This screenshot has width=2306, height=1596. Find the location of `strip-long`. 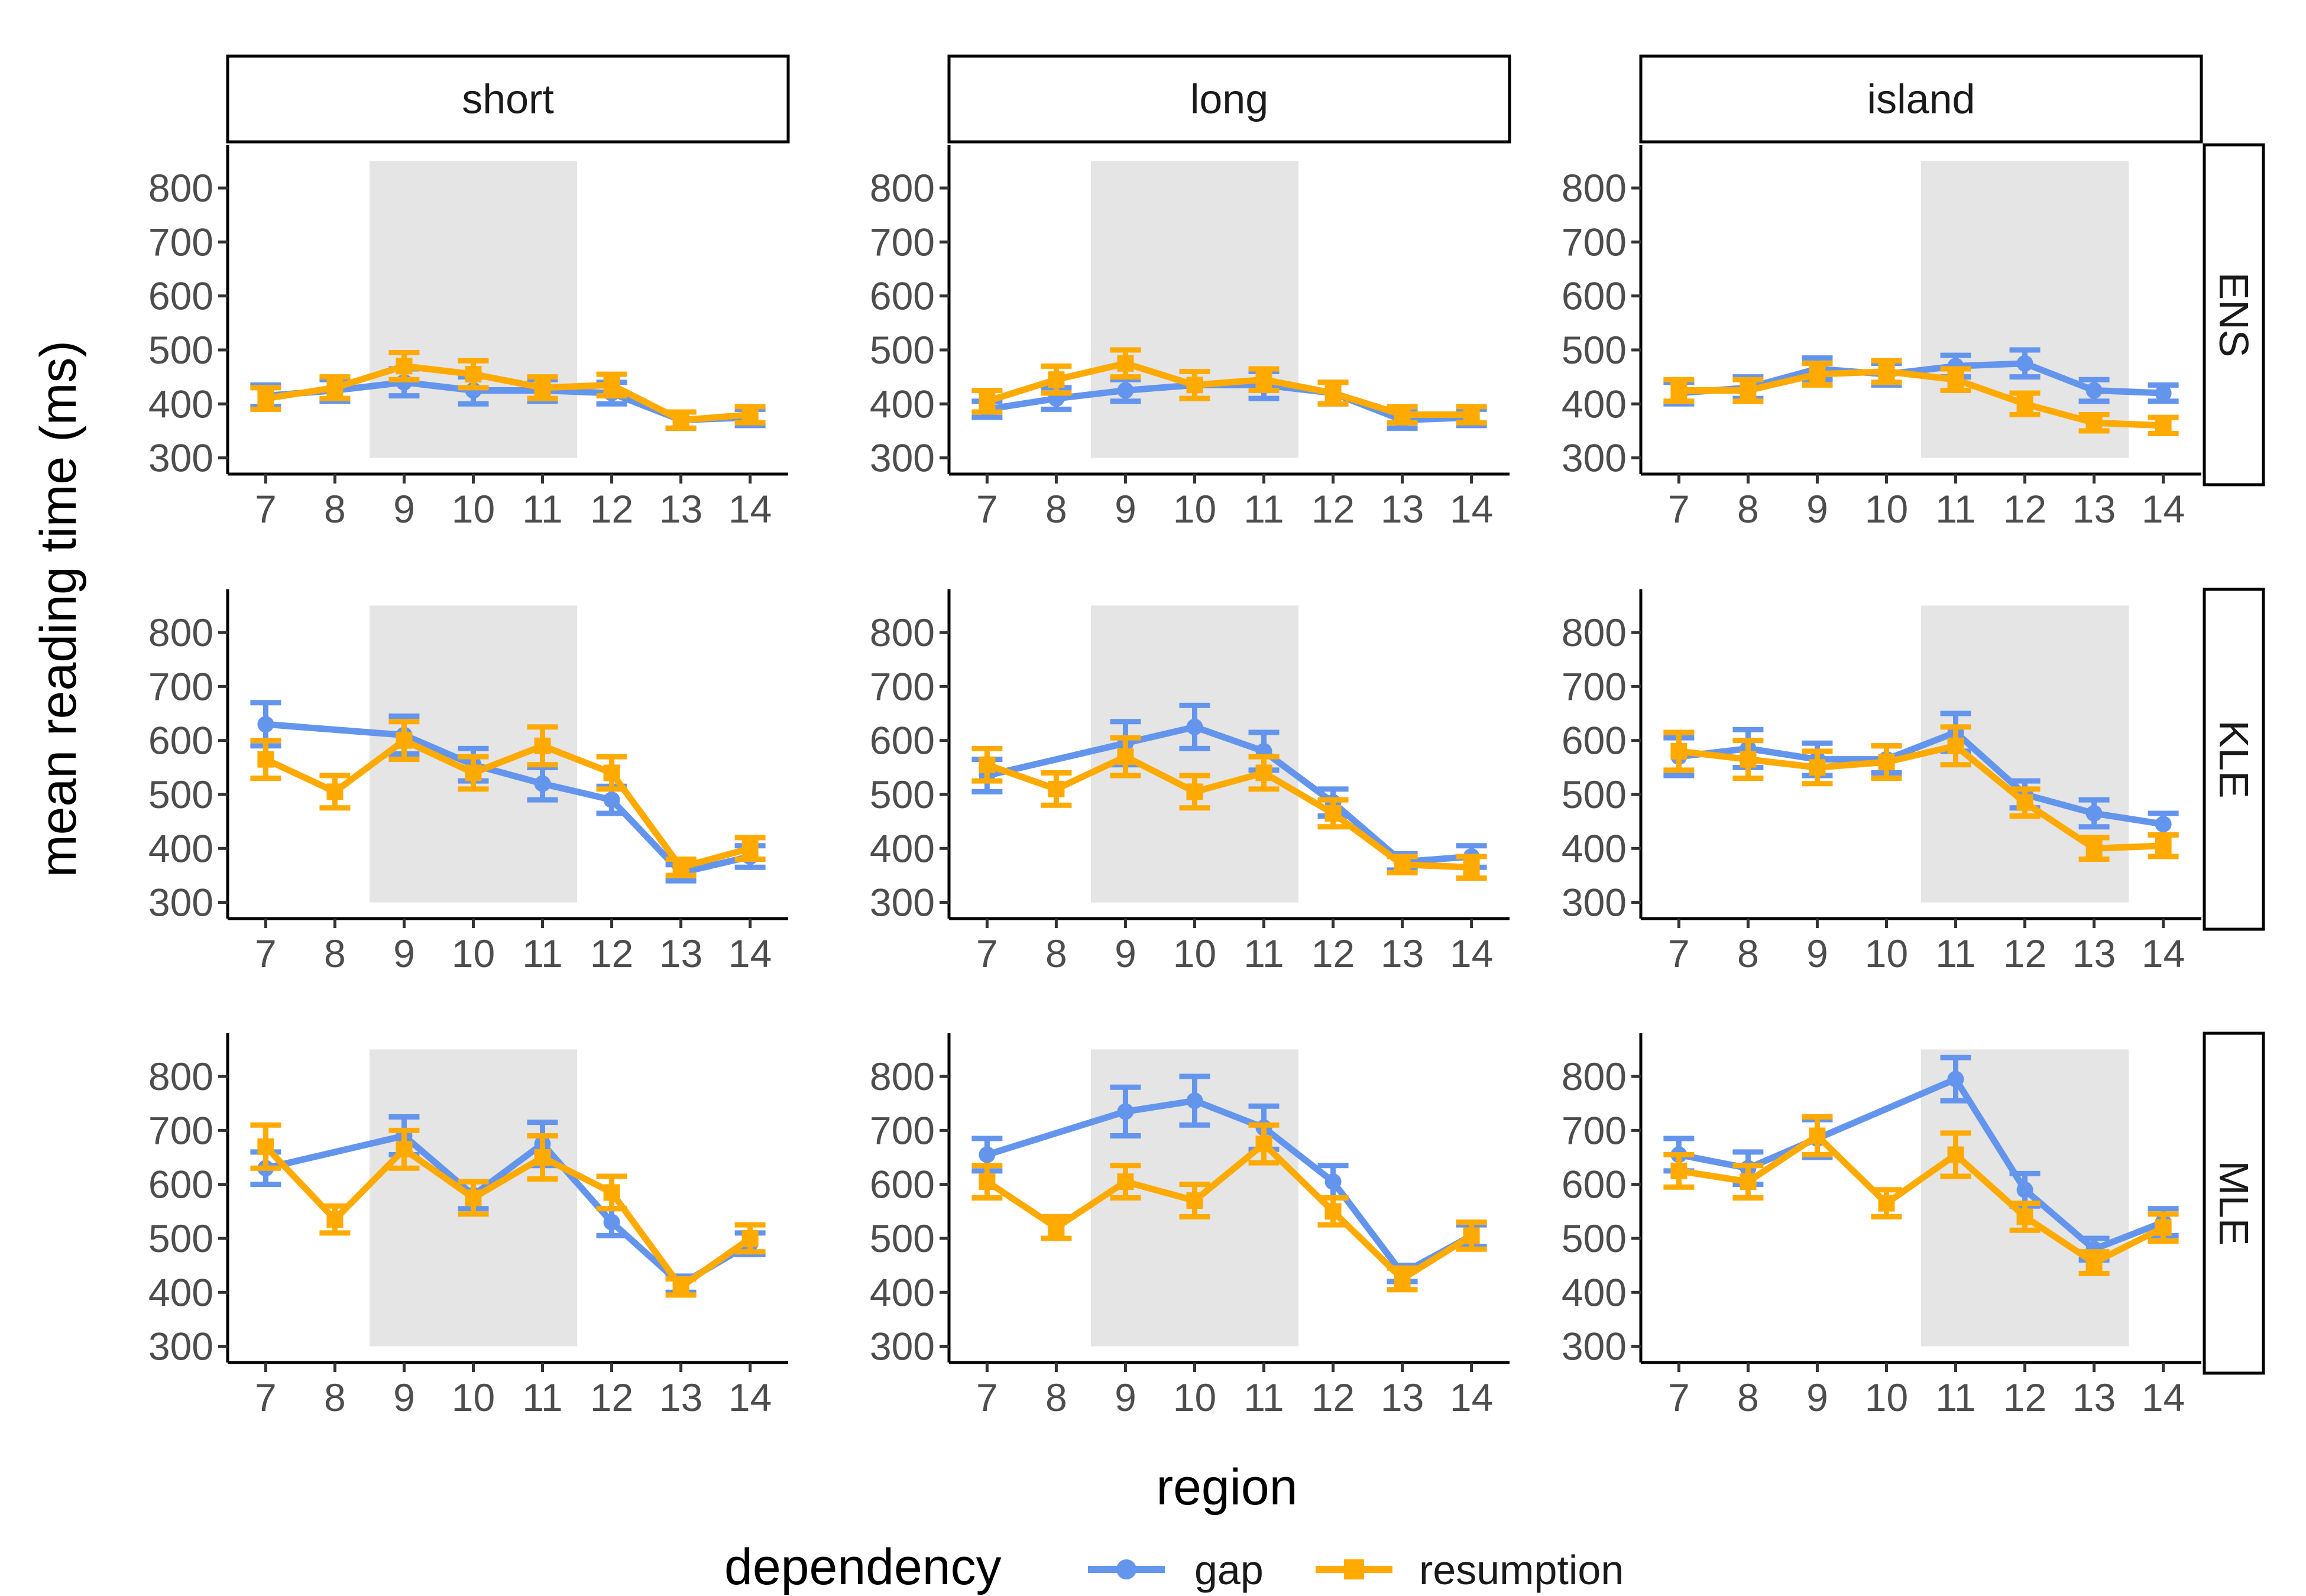

strip-long is located at coordinates (1229, 99).